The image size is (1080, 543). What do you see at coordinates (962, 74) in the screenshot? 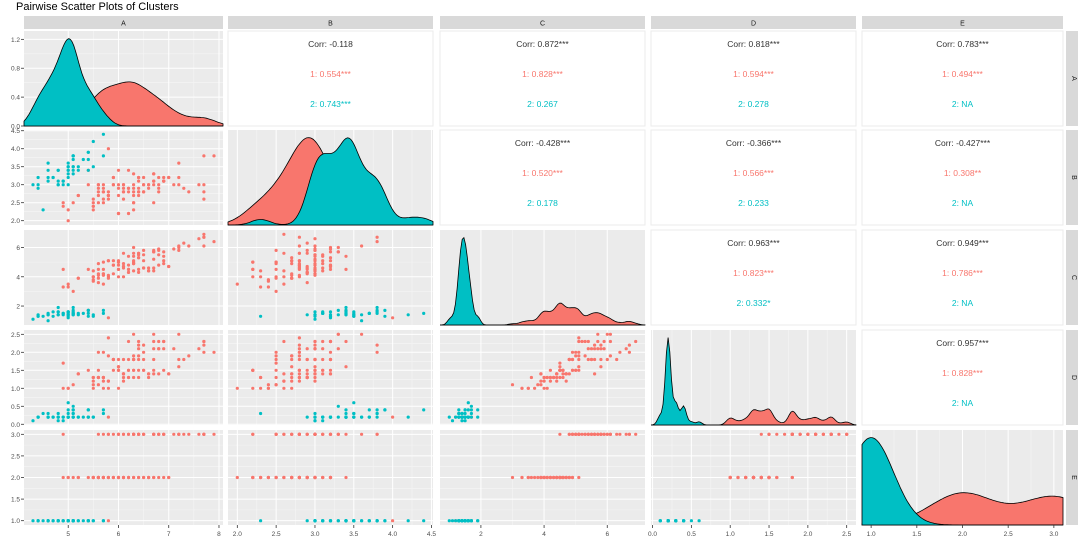
I see `correlation-cluster1: 1: 0.494***` at bounding box center [962, 74].